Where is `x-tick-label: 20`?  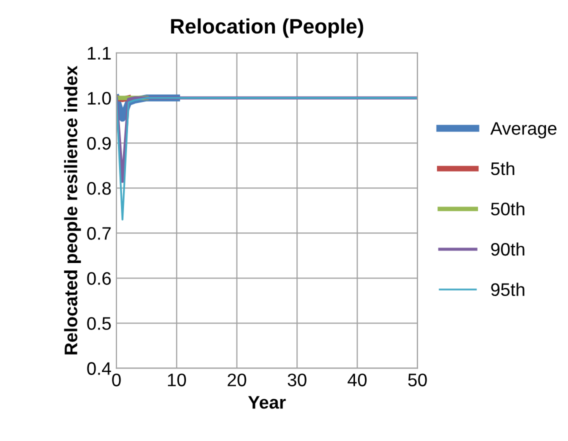
x-tick-label: 20 is located at coordinates (237, 380).